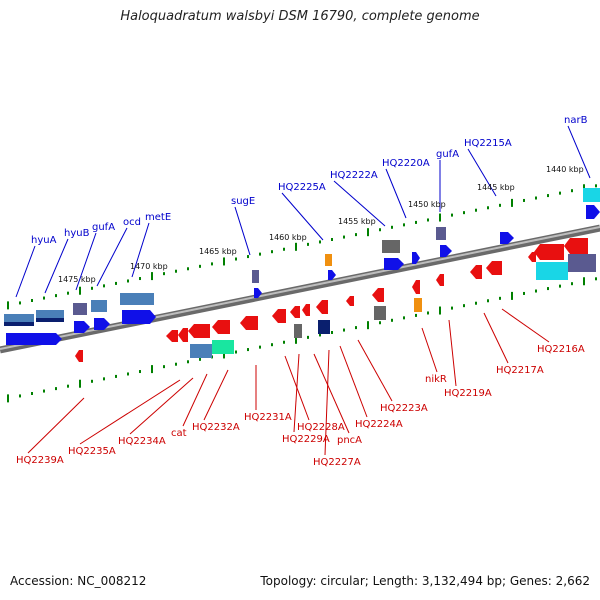 This screenshot has width=600, height=600. I want to click on kbp-label: 1460 kbp, so click(288, 237).